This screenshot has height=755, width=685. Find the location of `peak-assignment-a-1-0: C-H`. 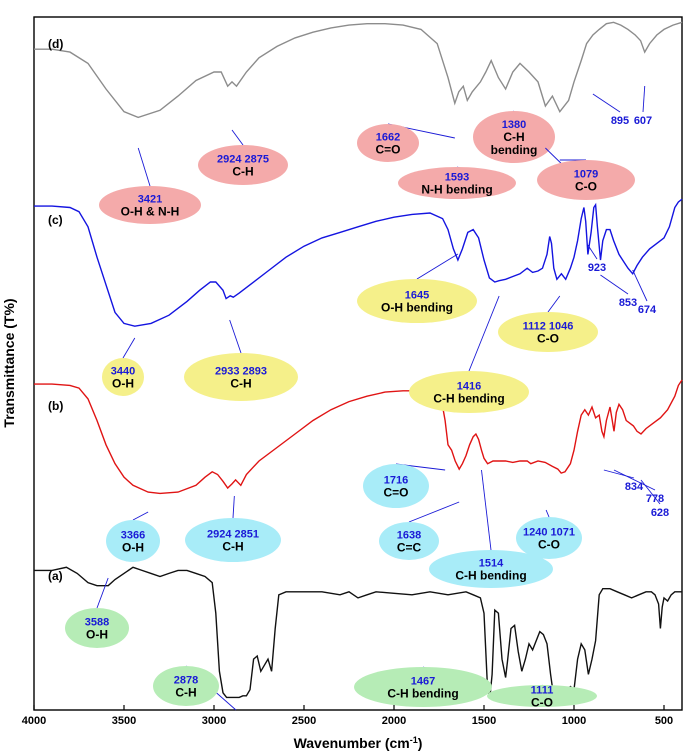

peak-assignment-a-1-0: C-H is located at coordinates (185, 693).